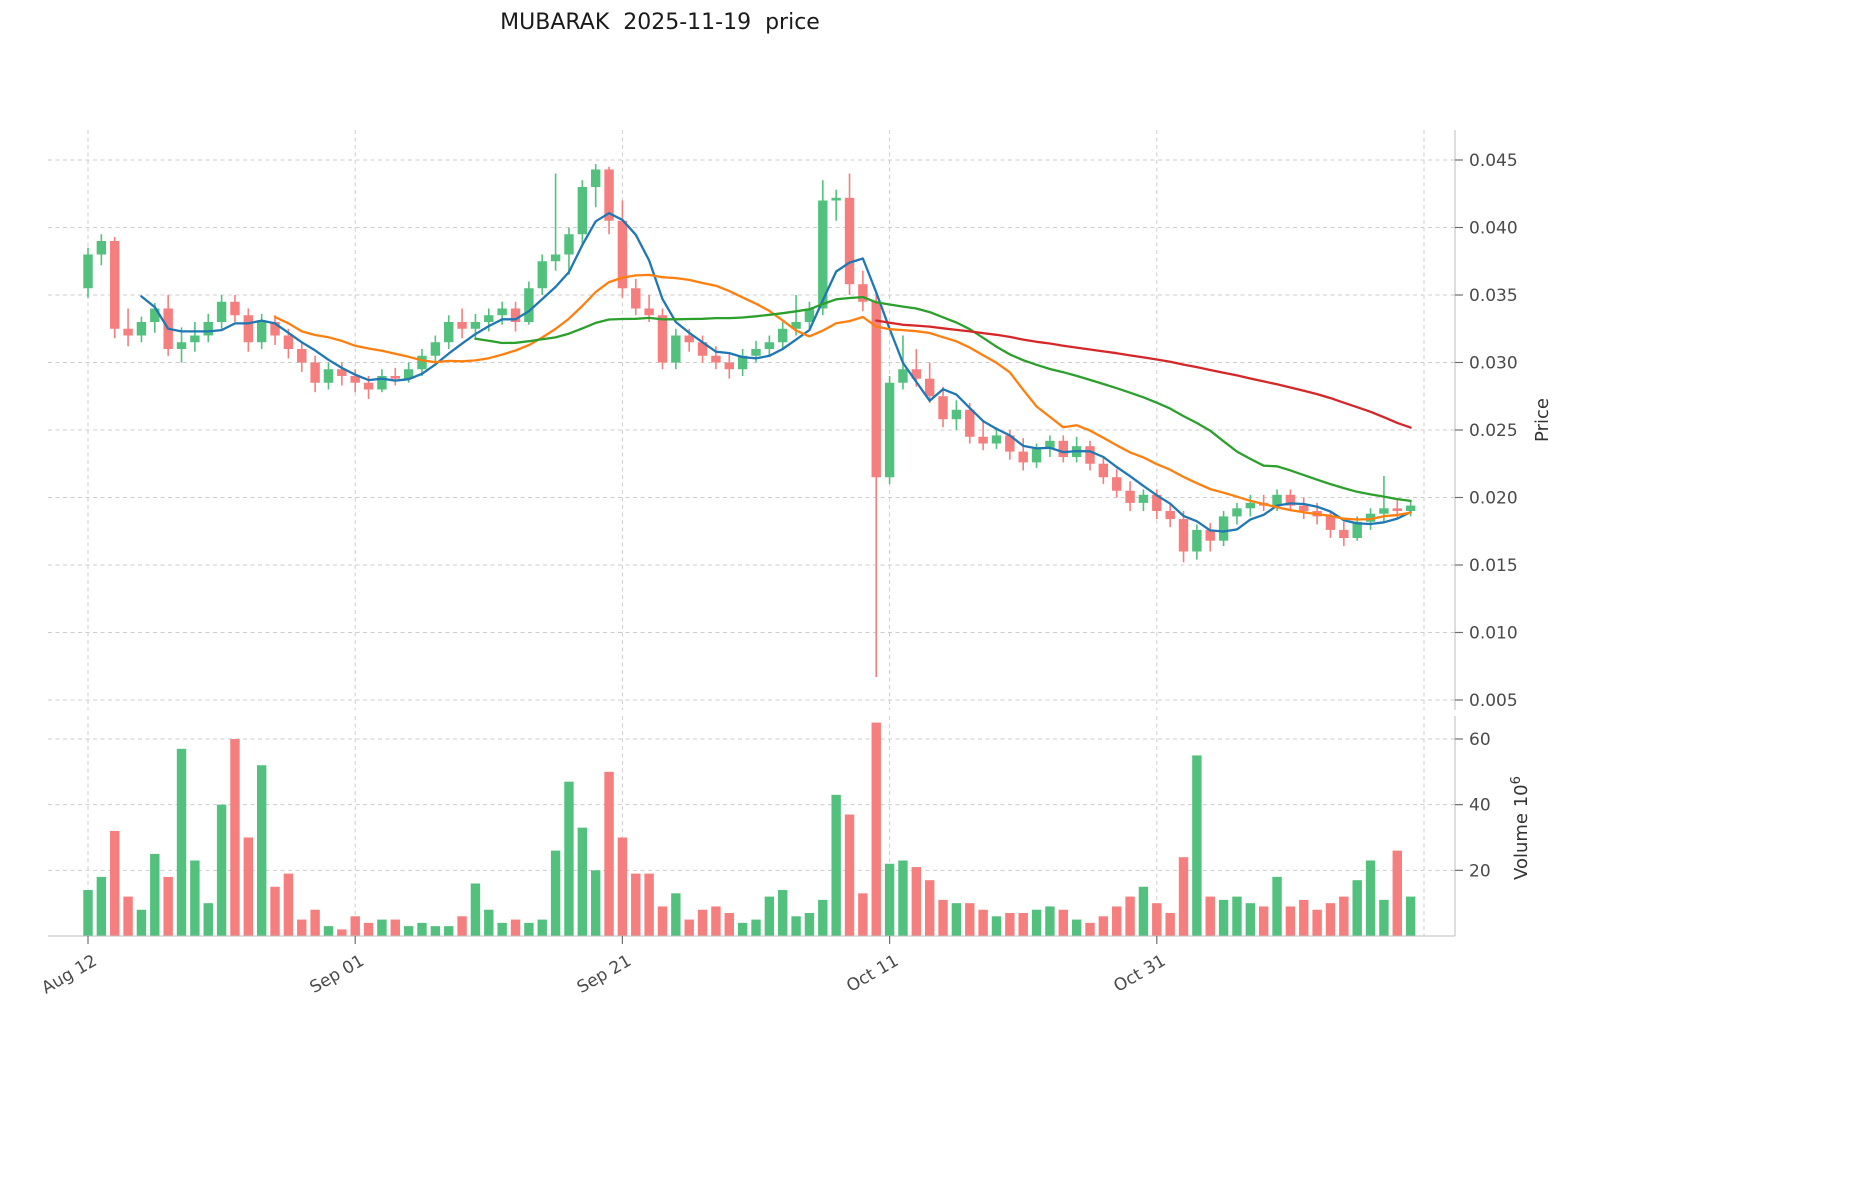 This screenshot has height=1202, width=1860. I want to click on x-tick-label: Oct 11, so click(872, 974).